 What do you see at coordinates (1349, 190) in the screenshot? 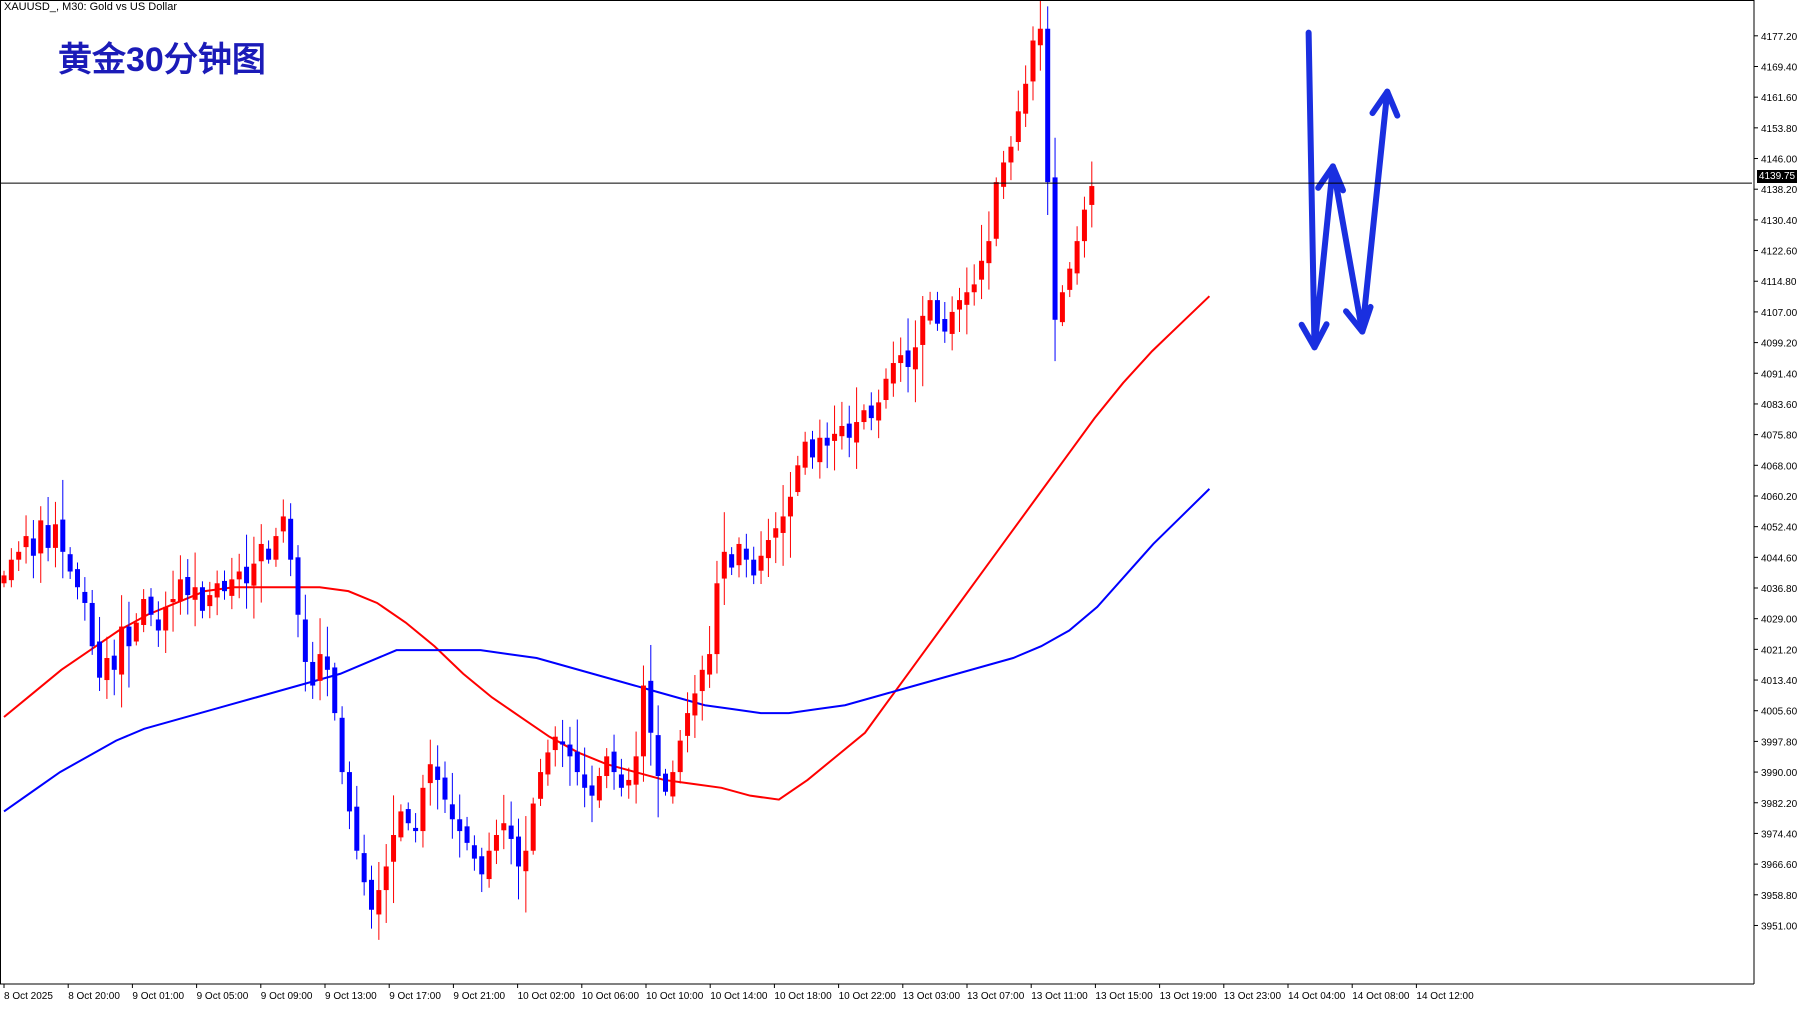
I see `forecast-arrow-layer` at bounding box center [1349, 190].